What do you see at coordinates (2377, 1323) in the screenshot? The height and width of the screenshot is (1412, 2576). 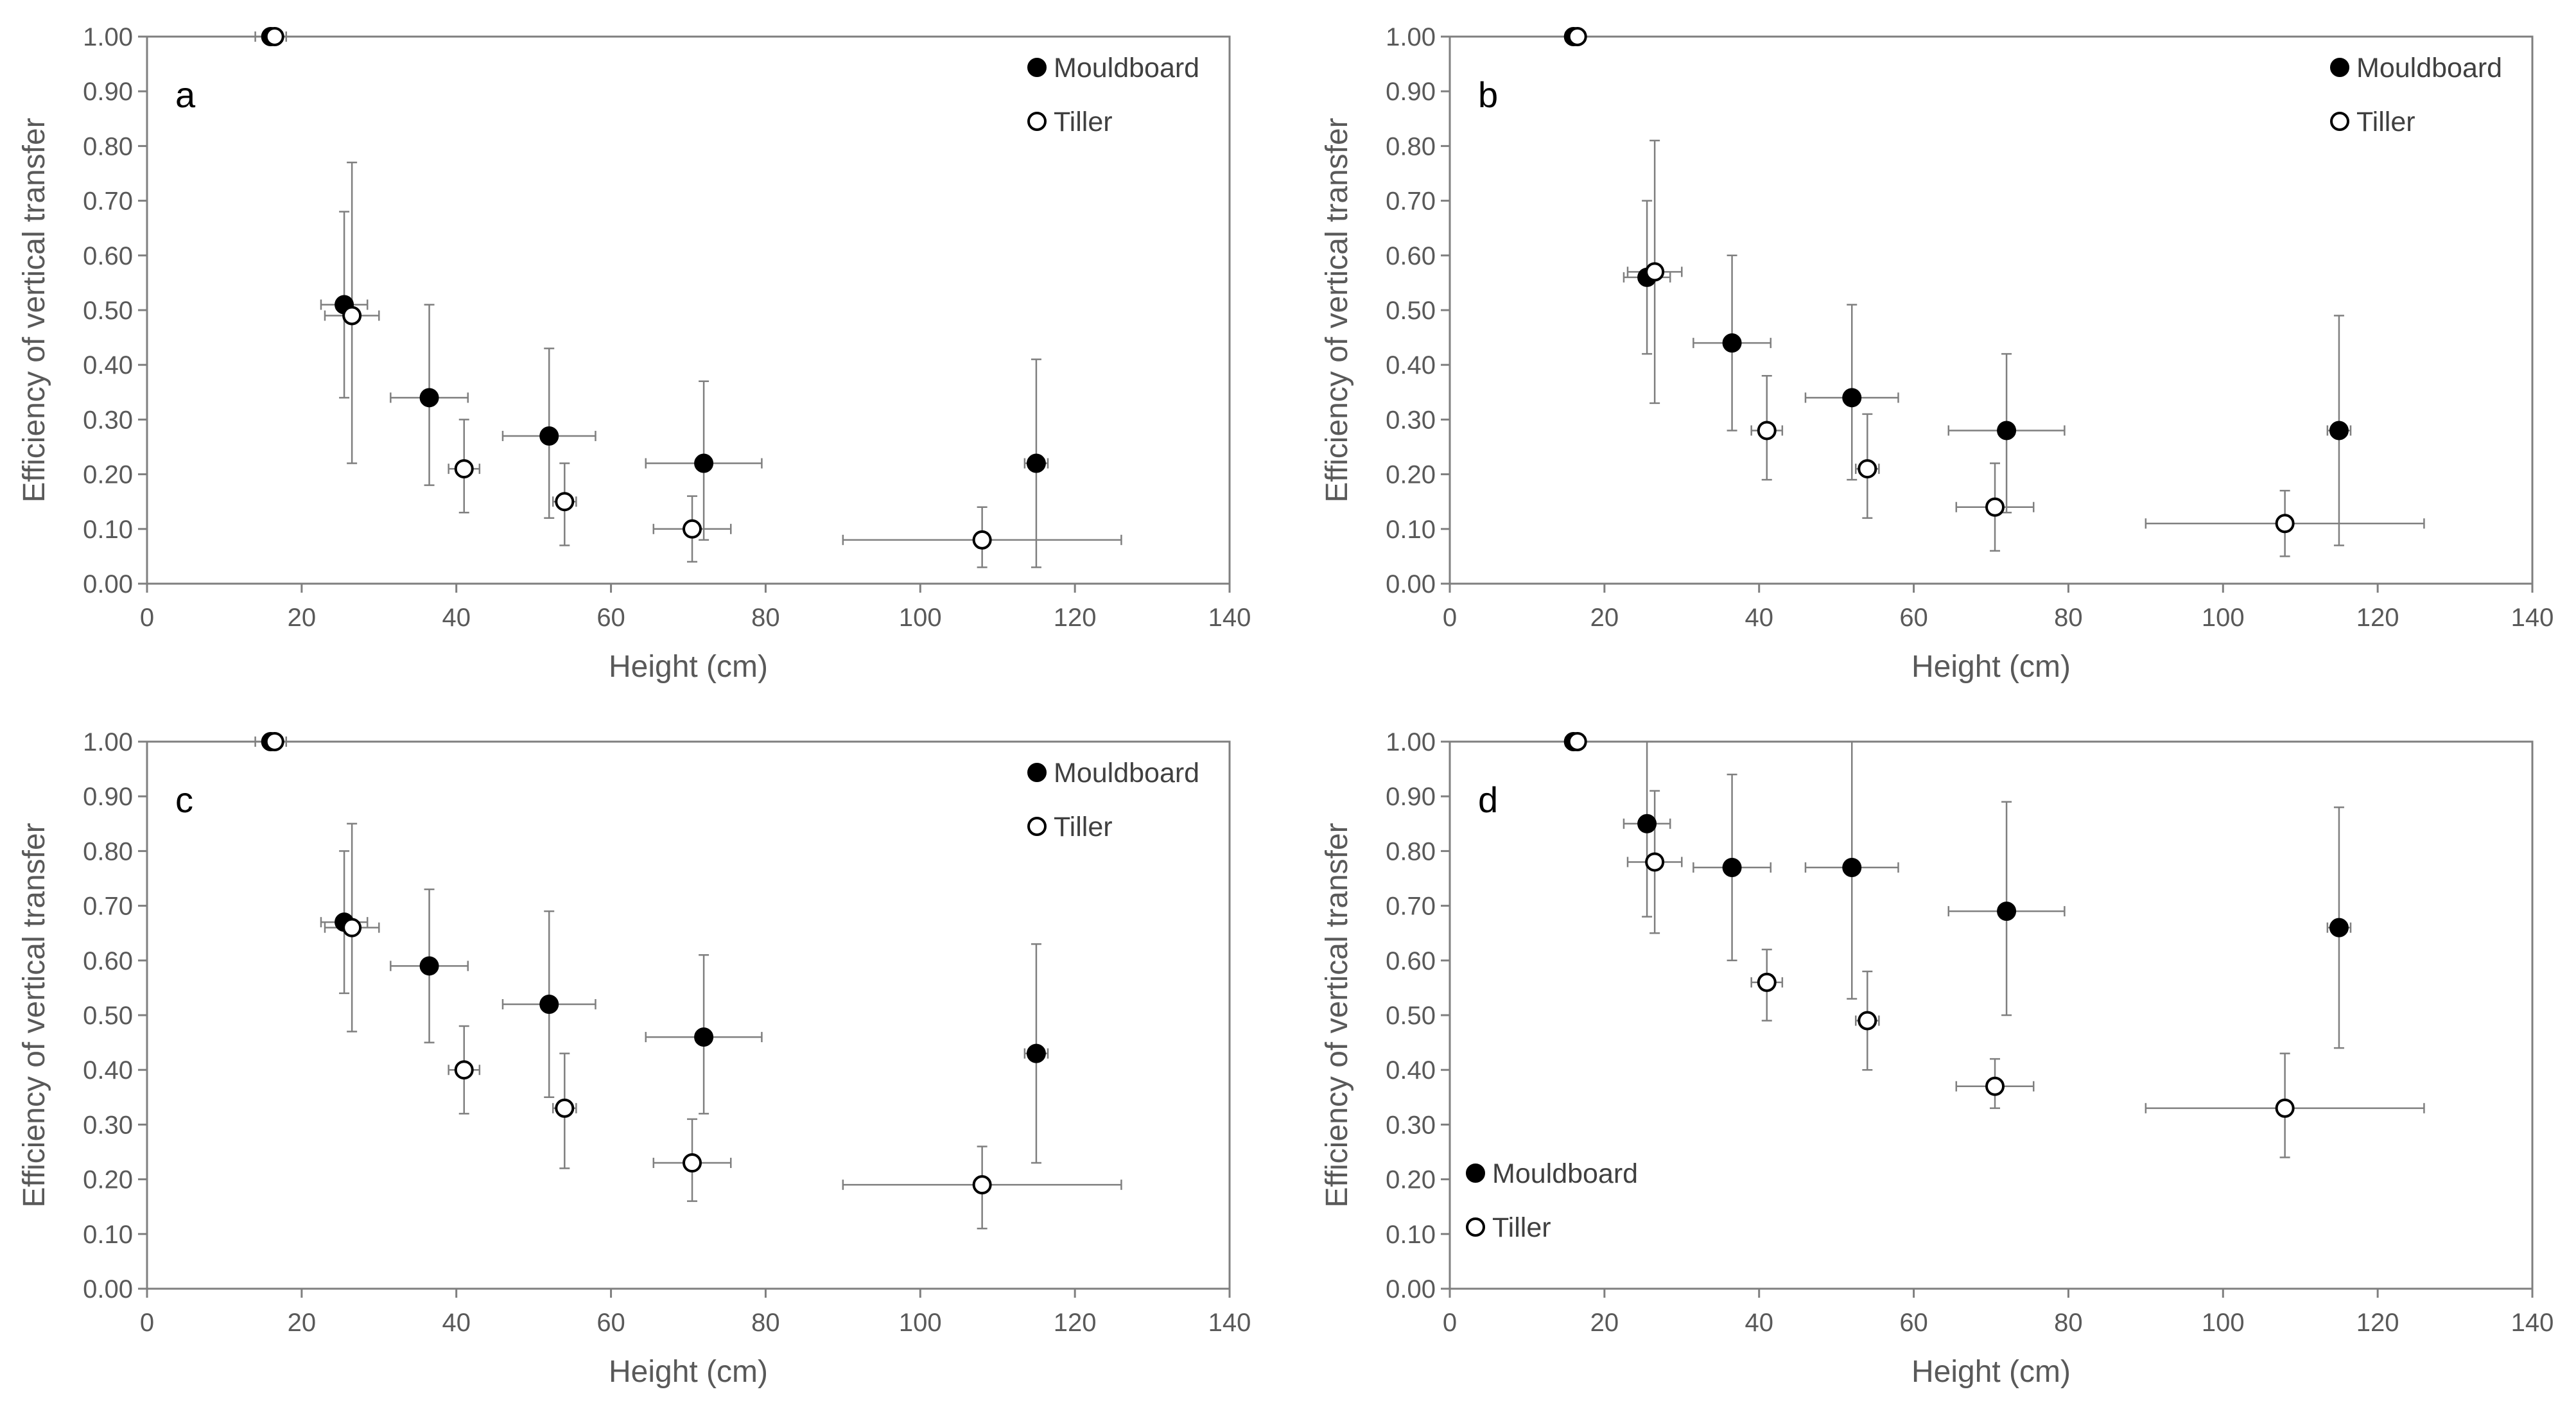 I see `x-tick-label: 120` at bounding box center [2377, 1323].